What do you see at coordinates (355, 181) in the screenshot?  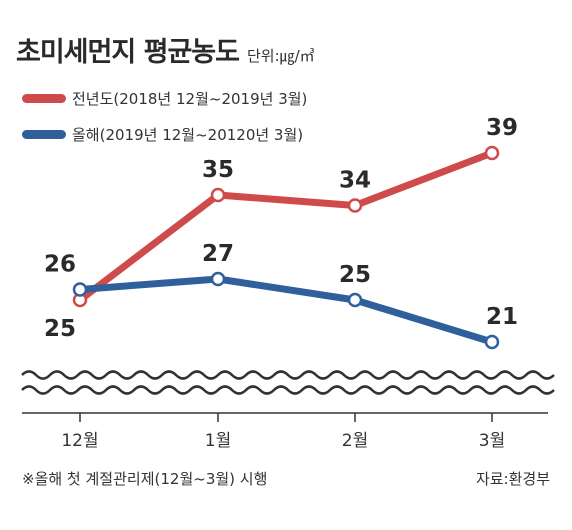 I see `data-label: 34` at bounding box center [355, 181].